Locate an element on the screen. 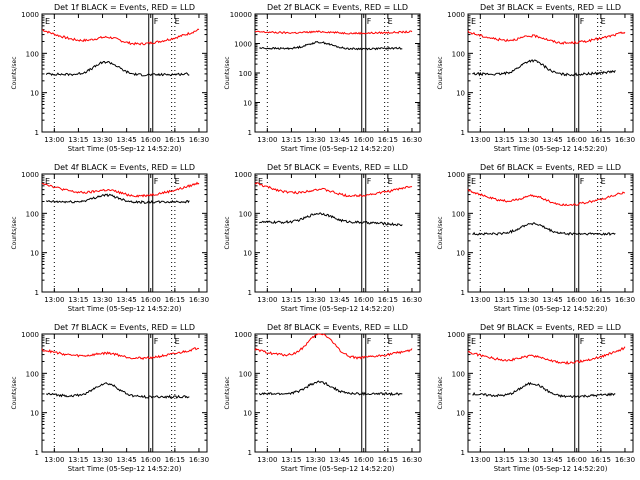 This screenshot has height=480, width=640. panel-title: Det 7f BLACK = Events, RED = LLD is located at coordinates (124, 327).